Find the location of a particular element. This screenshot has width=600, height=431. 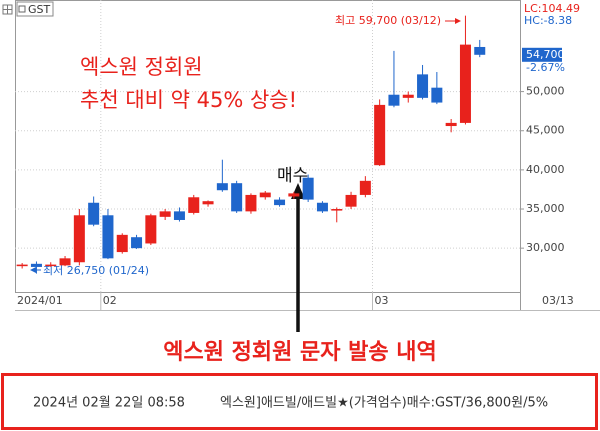

symbol-icon is located at coordinates (22, 9).